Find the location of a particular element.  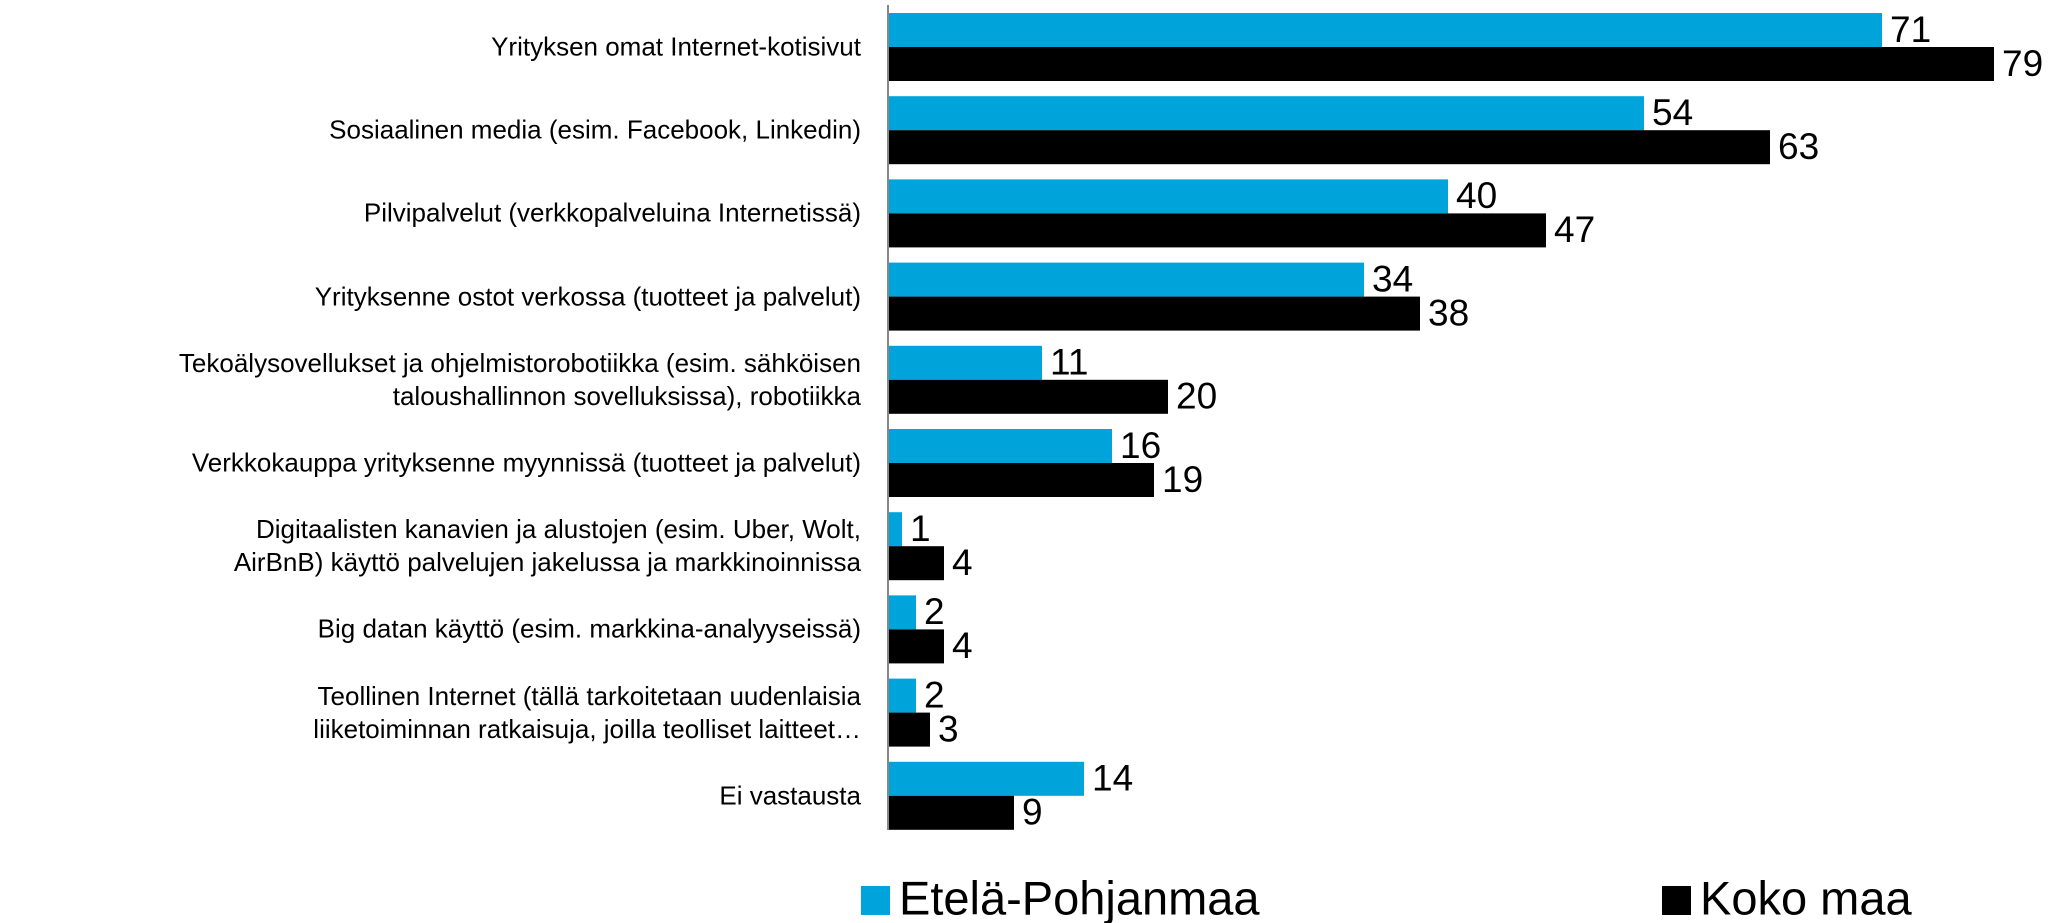

value-label: 20 is located at coordinates (1196, 396).